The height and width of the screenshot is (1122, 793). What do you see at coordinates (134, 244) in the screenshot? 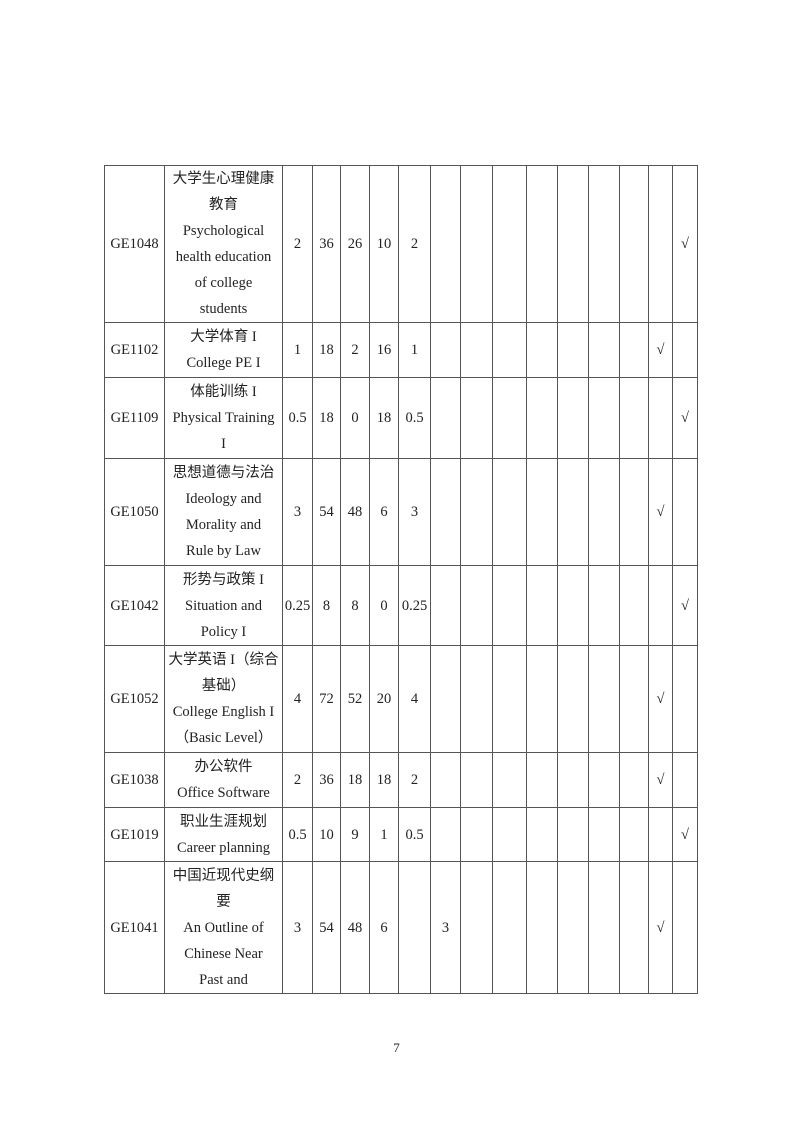
I see `course-code: GE1048` at bounding box center [134, 244].